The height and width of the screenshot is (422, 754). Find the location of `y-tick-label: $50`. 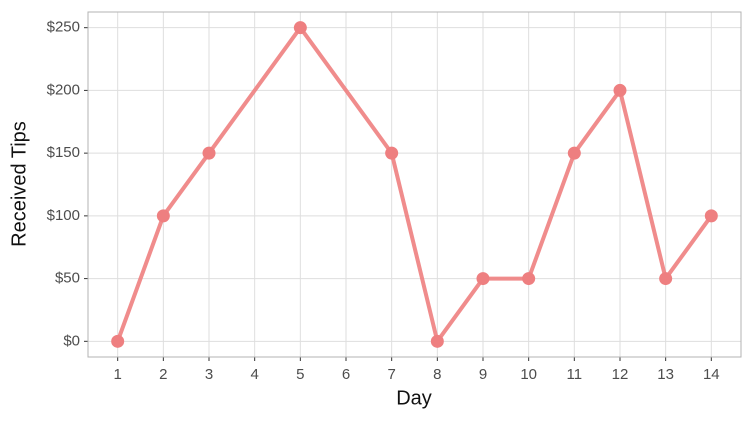

y-tick-label: $50 is located at coordinates (67, 278).